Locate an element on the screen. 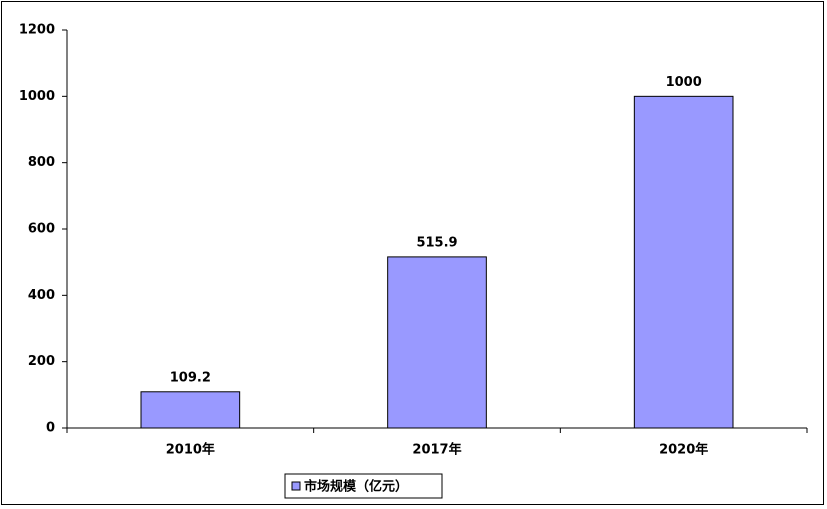 The height and width of the screenshot is (509, 827). x-tick-label: 2010年 is located at coordinates (190, 450).